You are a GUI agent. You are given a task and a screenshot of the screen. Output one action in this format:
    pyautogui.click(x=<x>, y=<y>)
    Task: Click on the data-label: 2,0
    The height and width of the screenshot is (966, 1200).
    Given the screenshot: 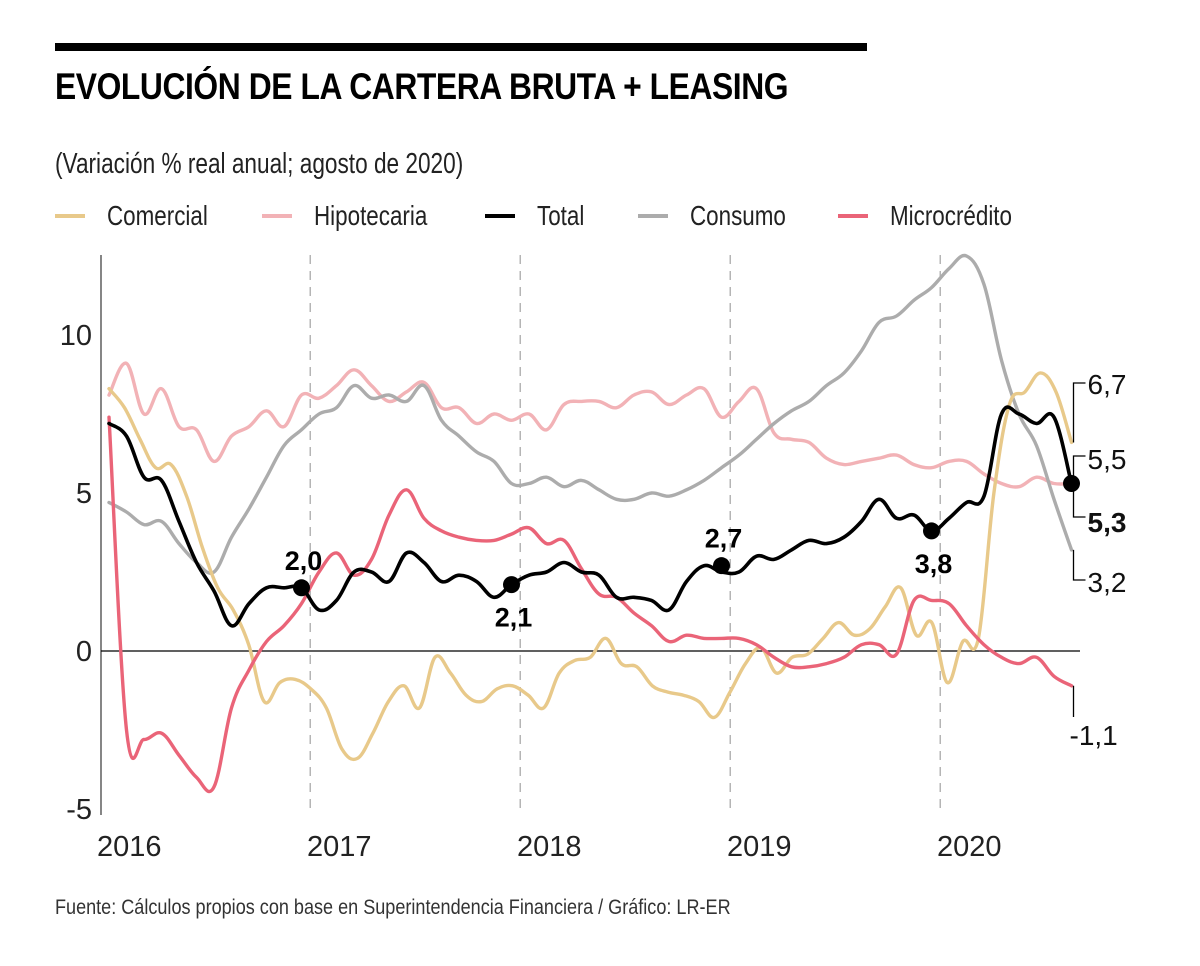 What is the action you would take?
    pyautogui.click(x=304, y=561)
    